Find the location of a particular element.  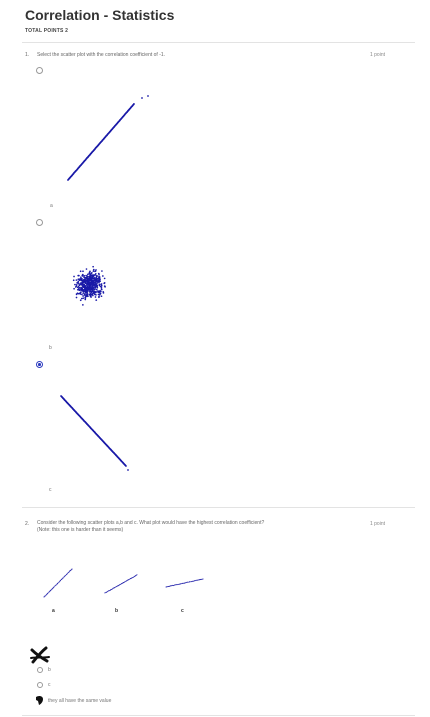

q2-scatter-plot-a is located at coordinates (58, 583).